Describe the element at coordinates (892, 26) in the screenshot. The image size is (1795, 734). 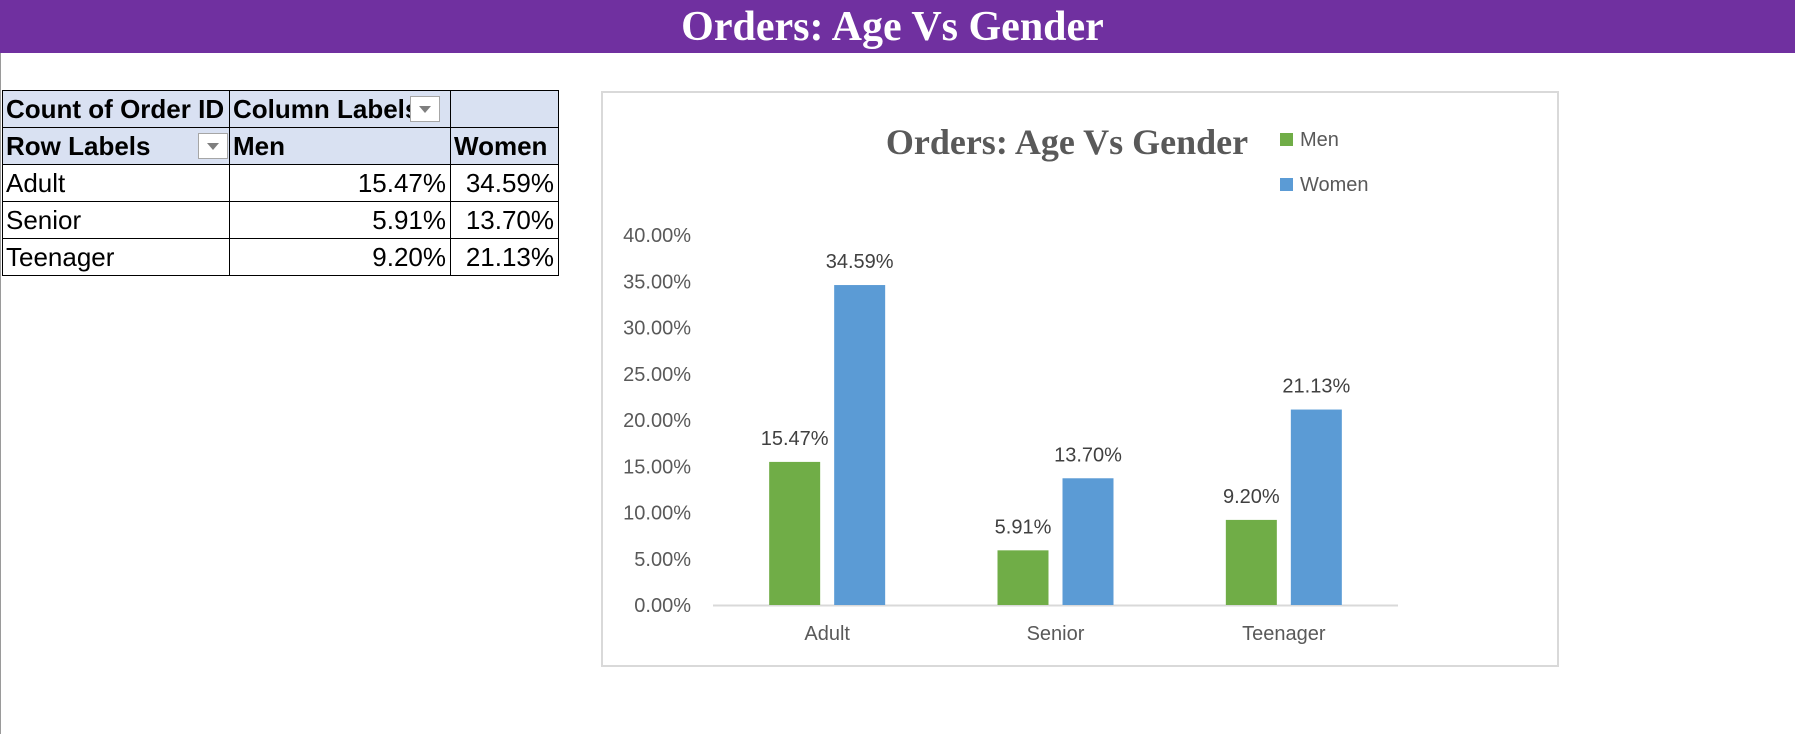
I see `banner-title: Orders: Age Vs Gender` at that location.